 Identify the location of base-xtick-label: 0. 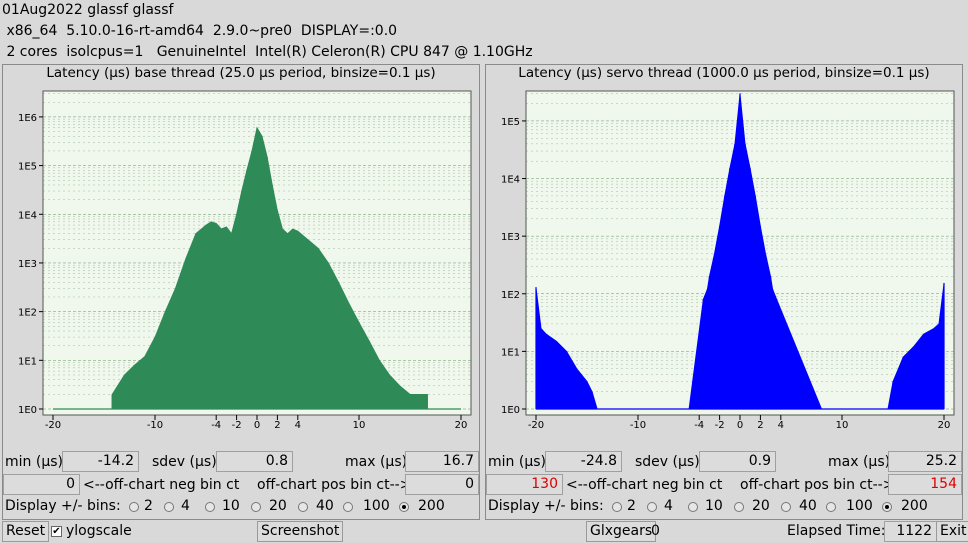
(257, 424).